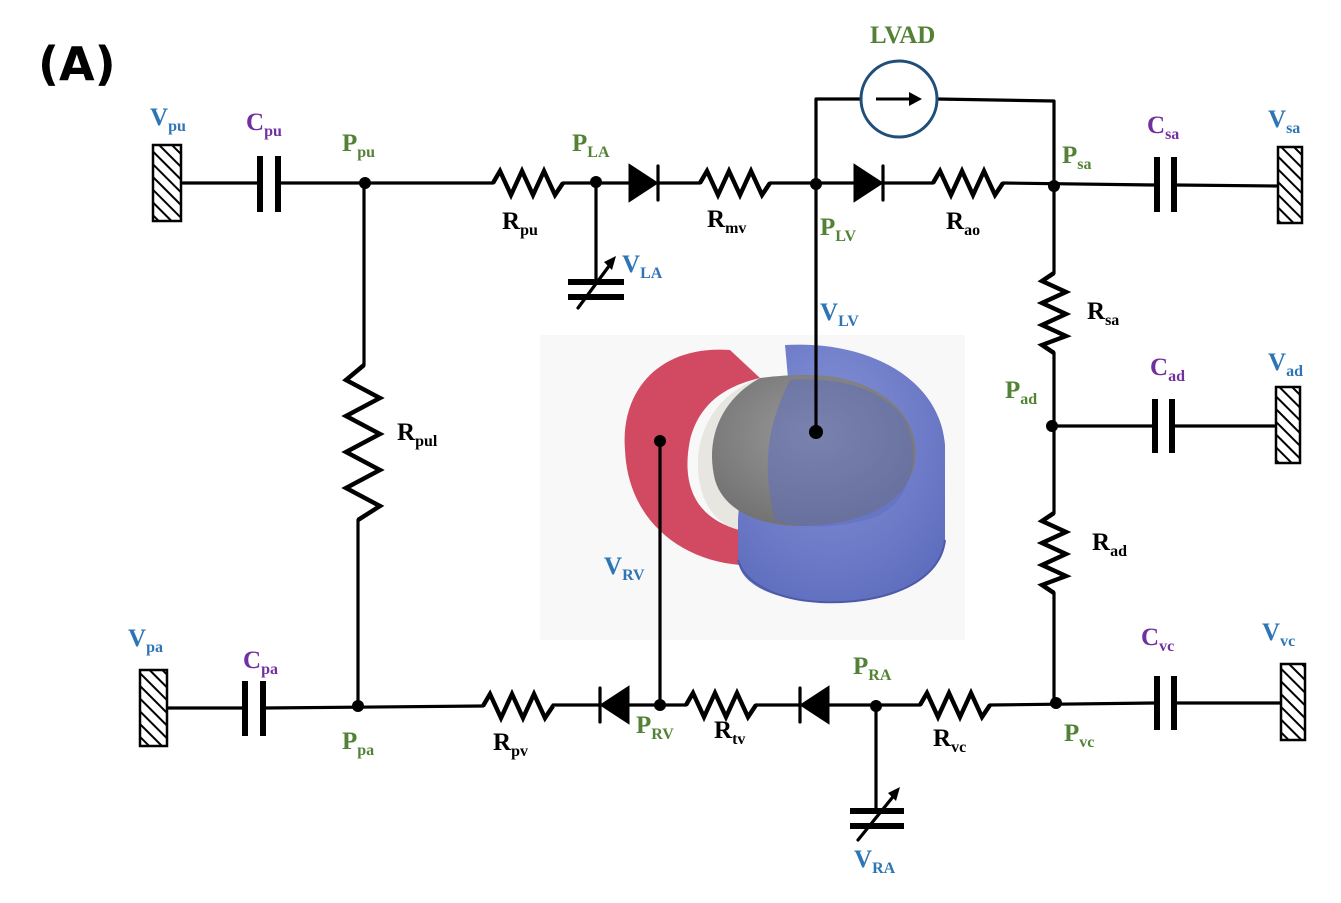  Describe the element at coordinates (814, 705) in the screenshot. I see `diode-tricuspid` at that location.